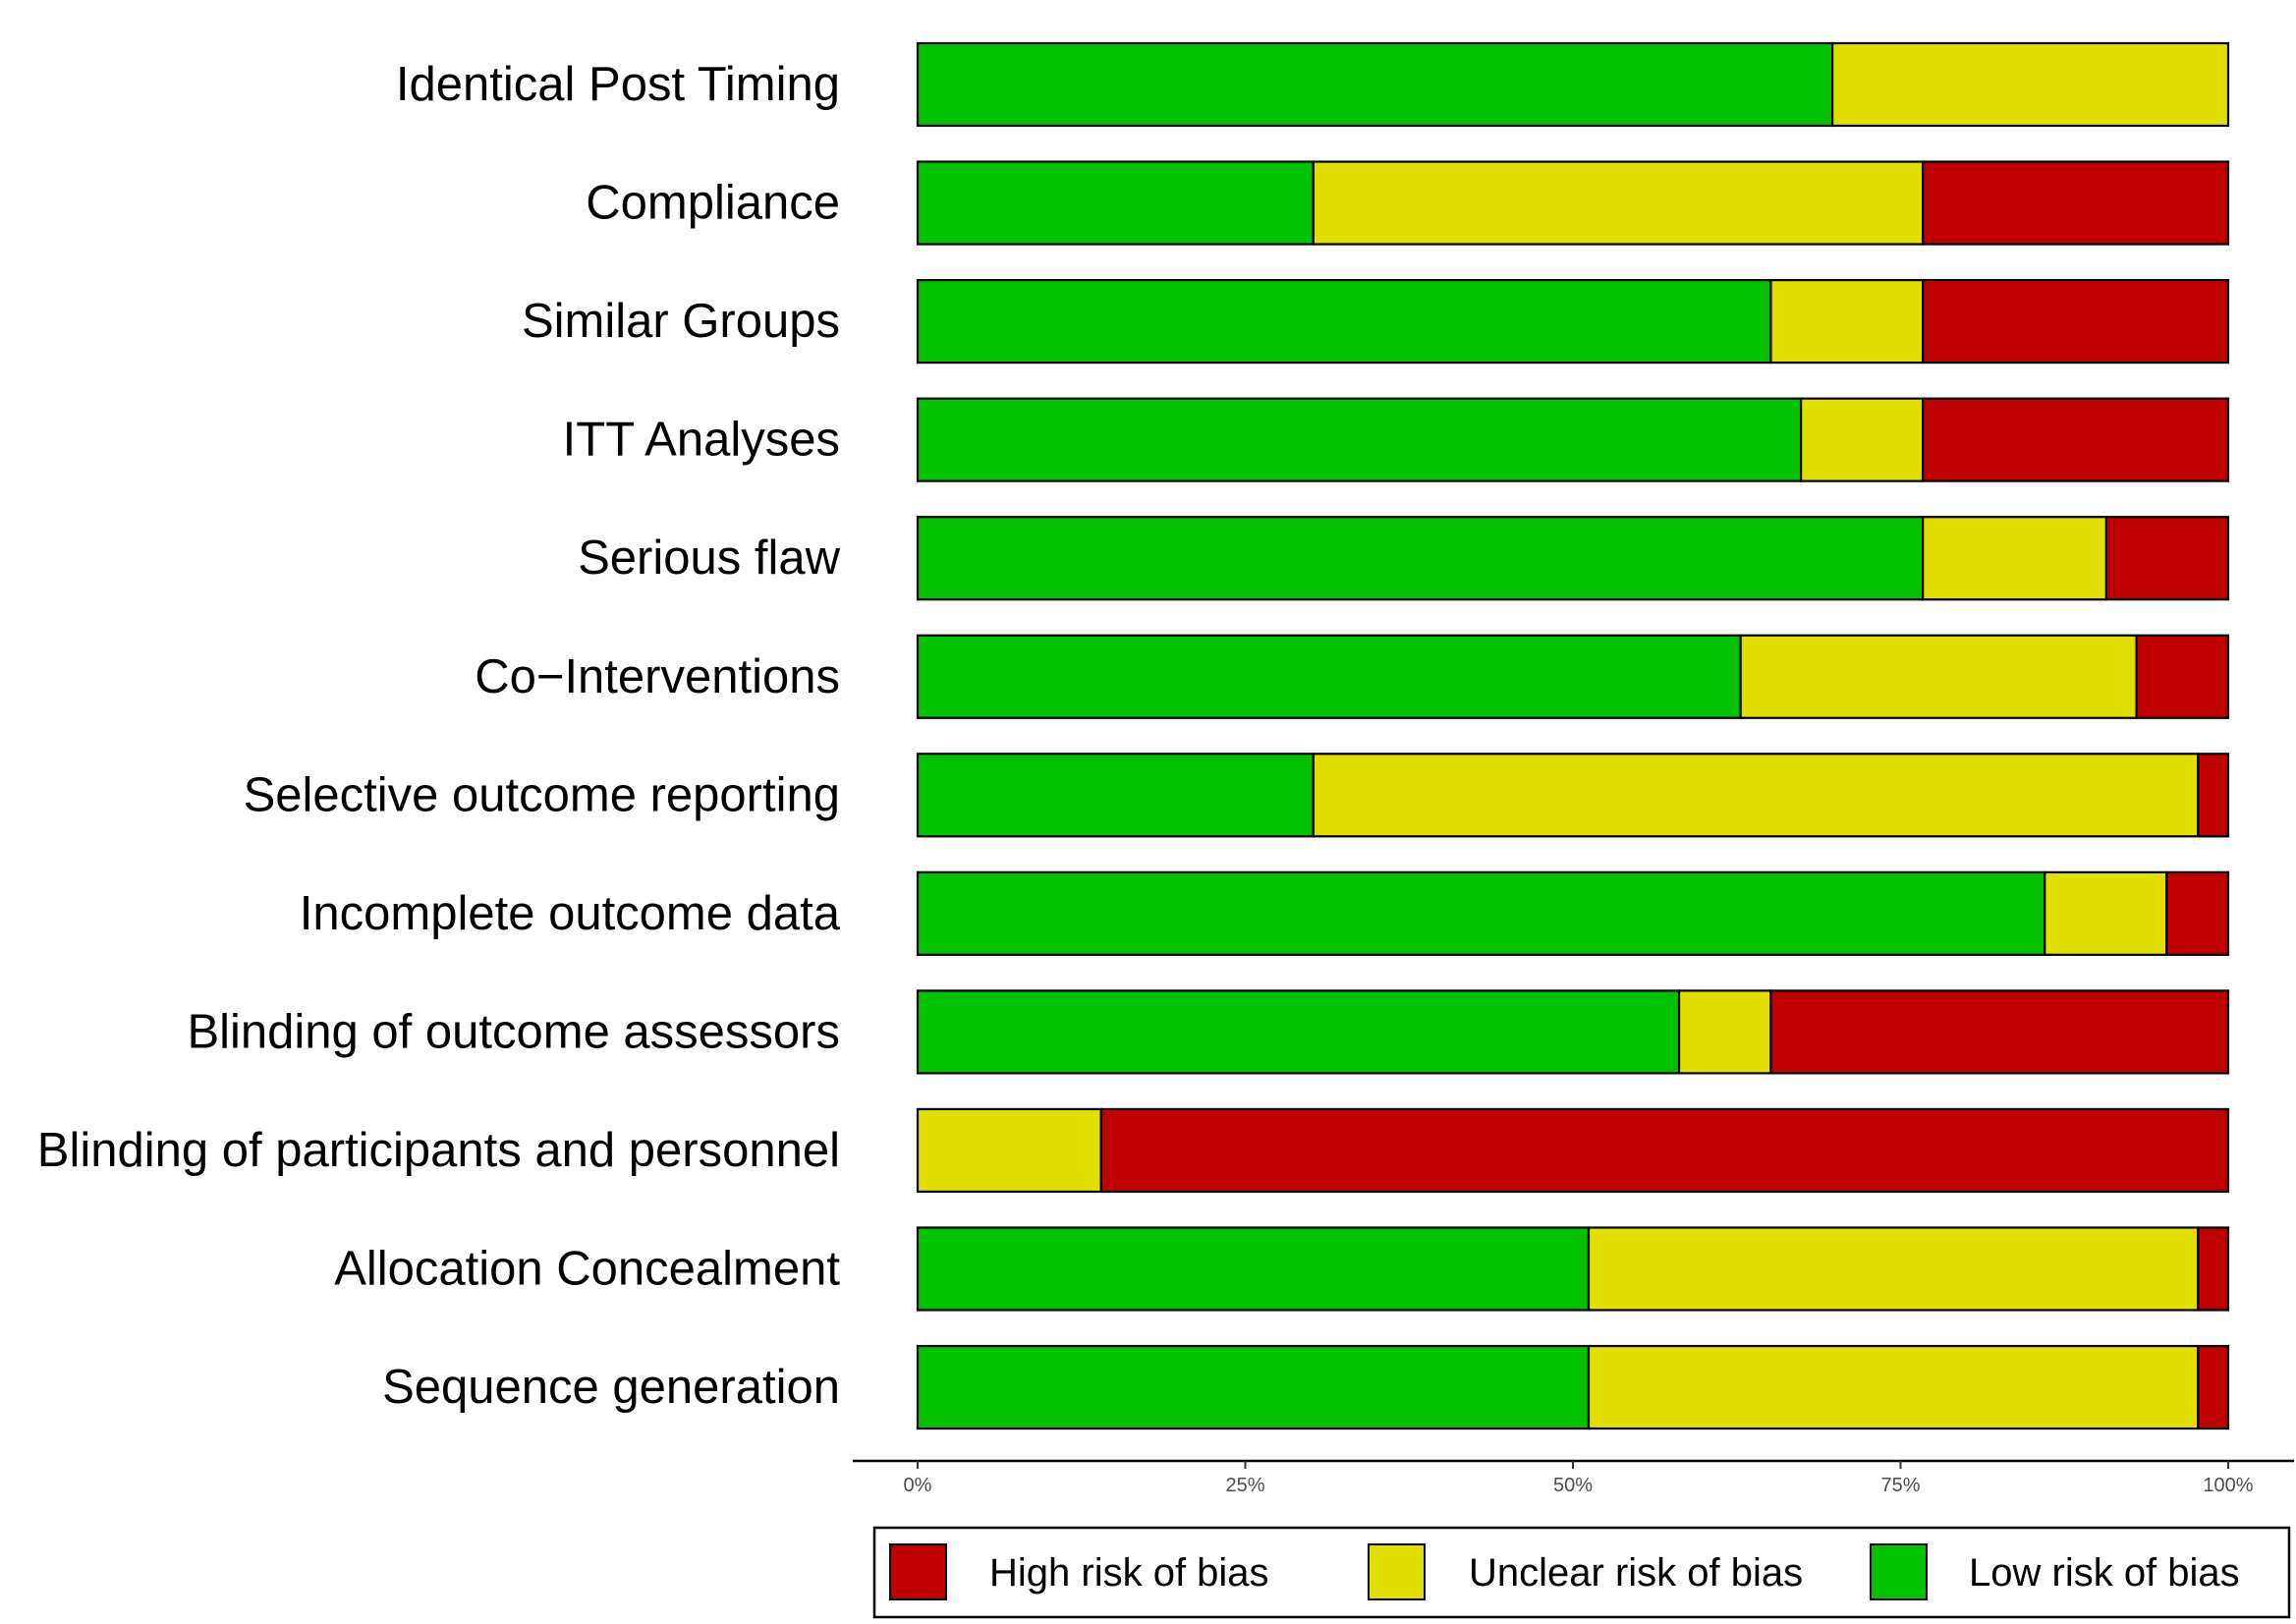 This screenshot has height=1624, width=2296. I want to click on legend-label: High risk of bias, so click(1129, 1573).